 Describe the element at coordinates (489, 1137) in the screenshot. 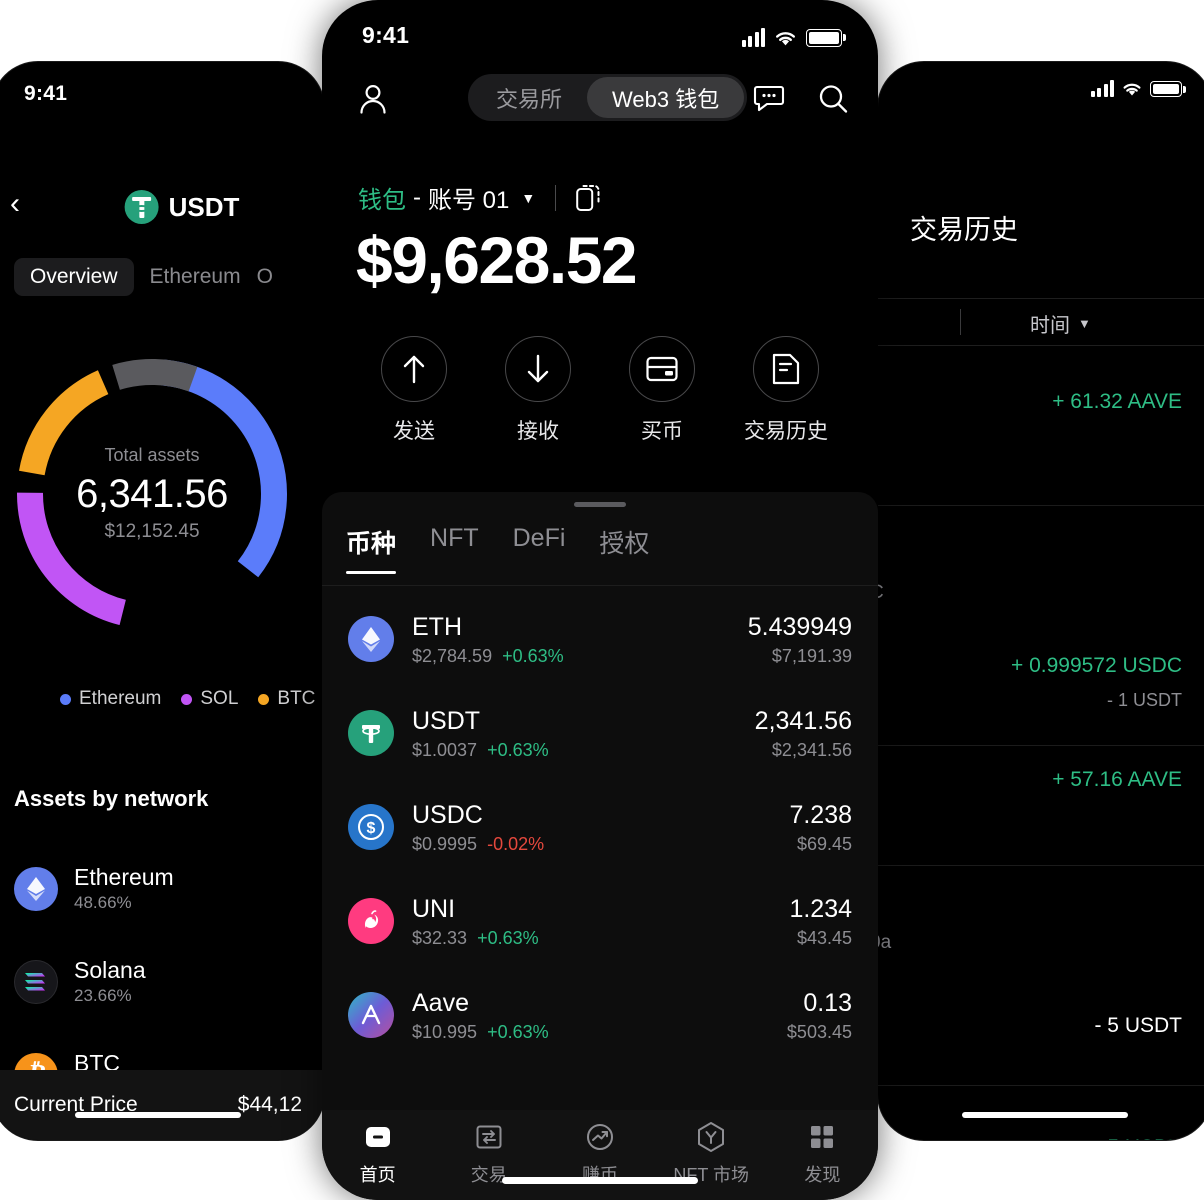

I see `exchange-icon` at that location.